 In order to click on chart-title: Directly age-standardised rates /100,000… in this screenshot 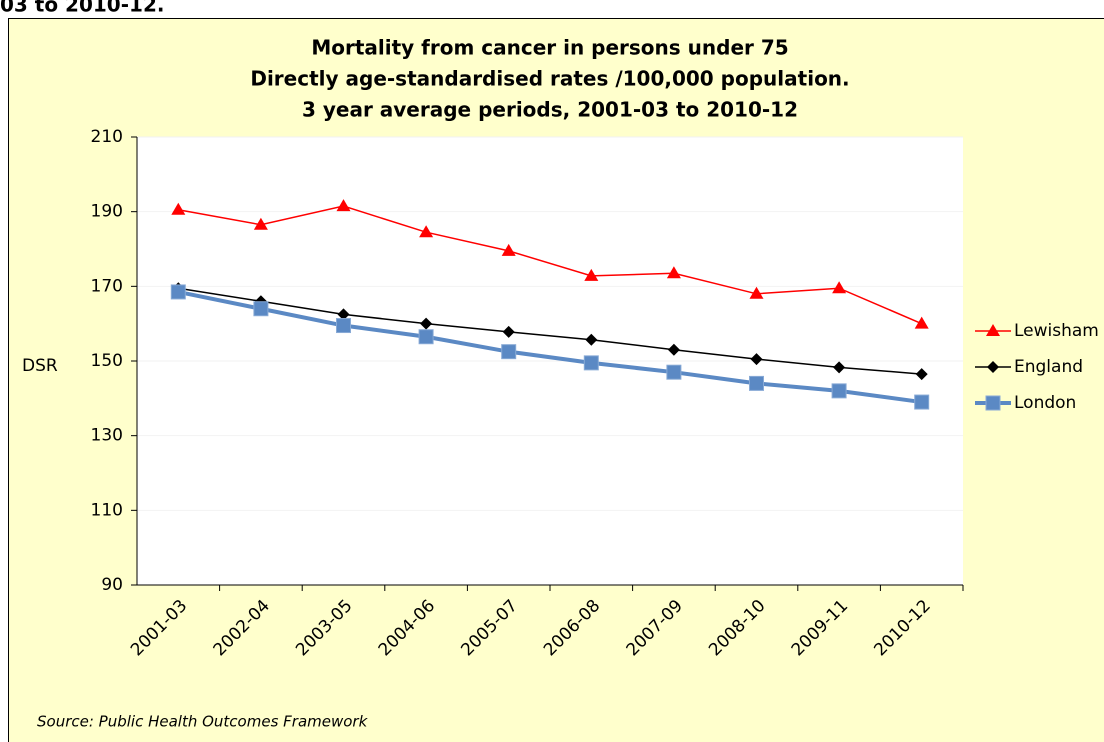, I will do `click(549, 79)`.